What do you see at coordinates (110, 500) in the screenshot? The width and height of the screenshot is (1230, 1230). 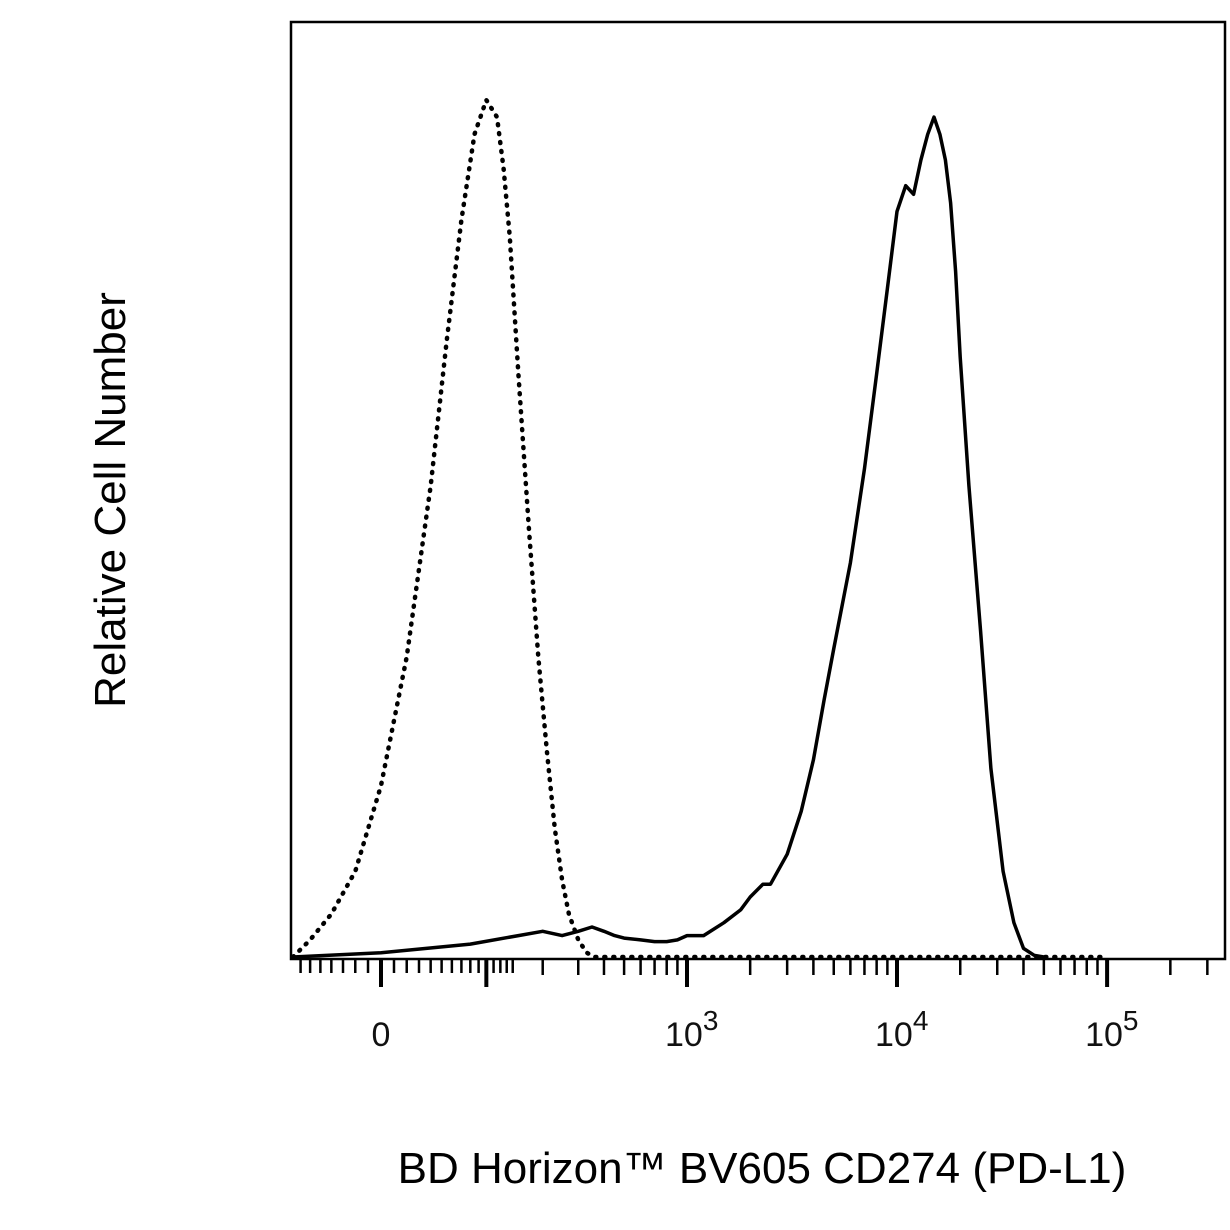 I see `y-axis-label: Relative Cell Number` at bounding box center [110, 500].